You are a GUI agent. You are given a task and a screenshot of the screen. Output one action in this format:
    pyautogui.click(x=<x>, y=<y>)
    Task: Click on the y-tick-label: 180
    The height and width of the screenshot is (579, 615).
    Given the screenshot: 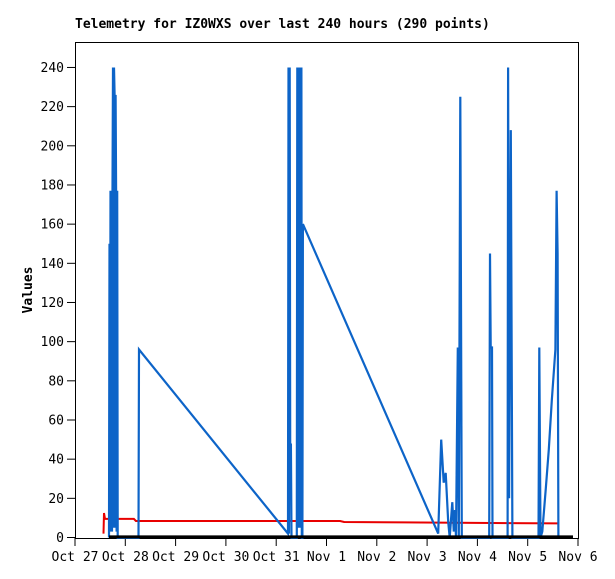 What is the action you would take?
    pyautogui.click(x=52, y=185)
    